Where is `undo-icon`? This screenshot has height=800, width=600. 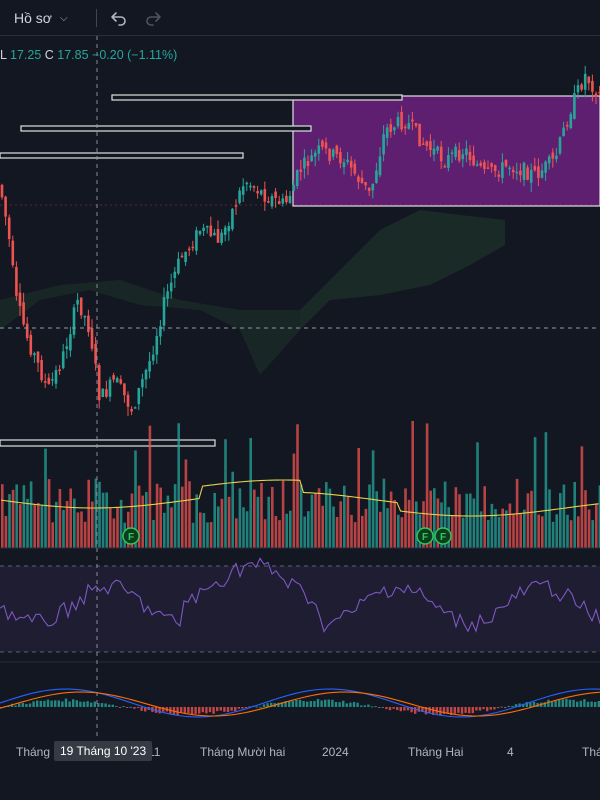
undo-icon is located at coordinates (119, 18).